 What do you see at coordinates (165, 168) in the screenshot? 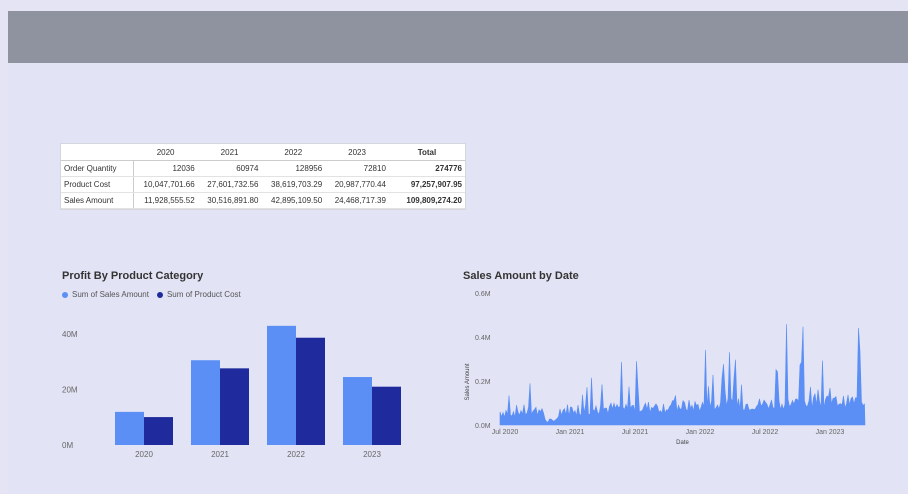
I see `matrix-cell: 12036` at bounding box center [165, 168].